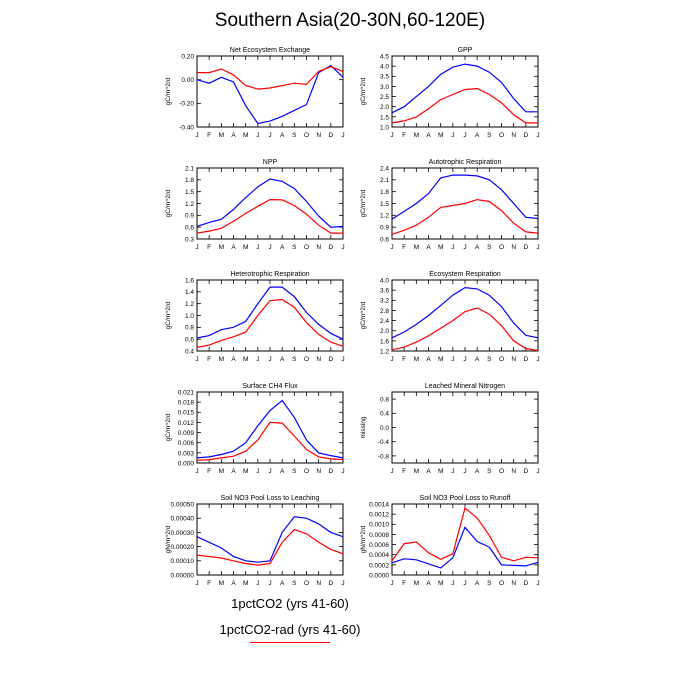 Image resolution: width=700 pixels, height=700 pixels. I want to click on y-tick-label: 1.8, so click(384, 192).